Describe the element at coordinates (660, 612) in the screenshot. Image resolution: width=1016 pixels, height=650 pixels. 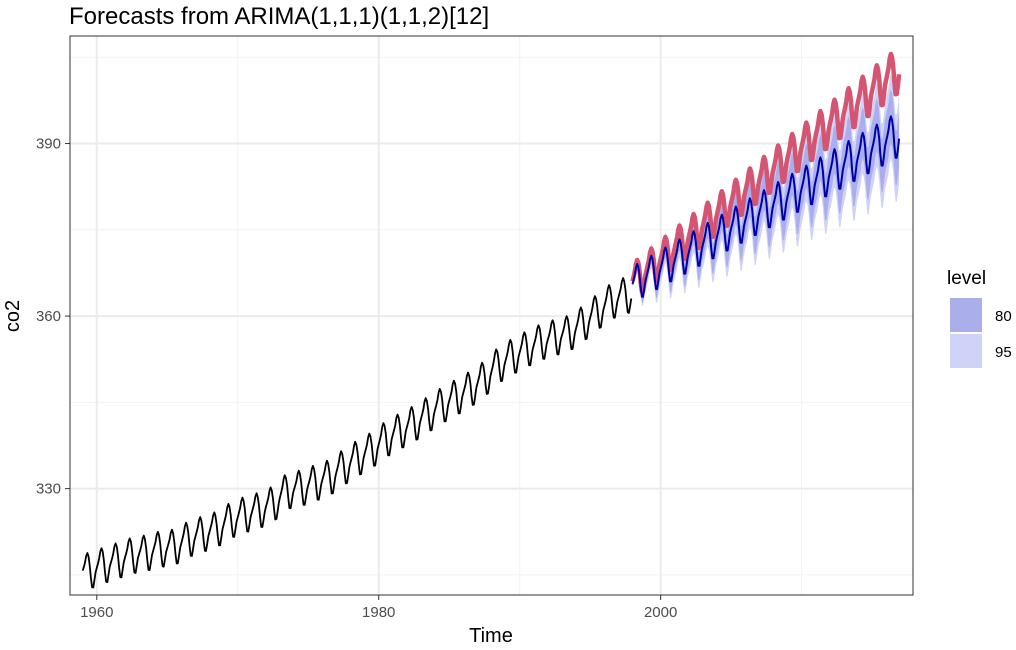
I see `x-tick-label: 2000` at that location.